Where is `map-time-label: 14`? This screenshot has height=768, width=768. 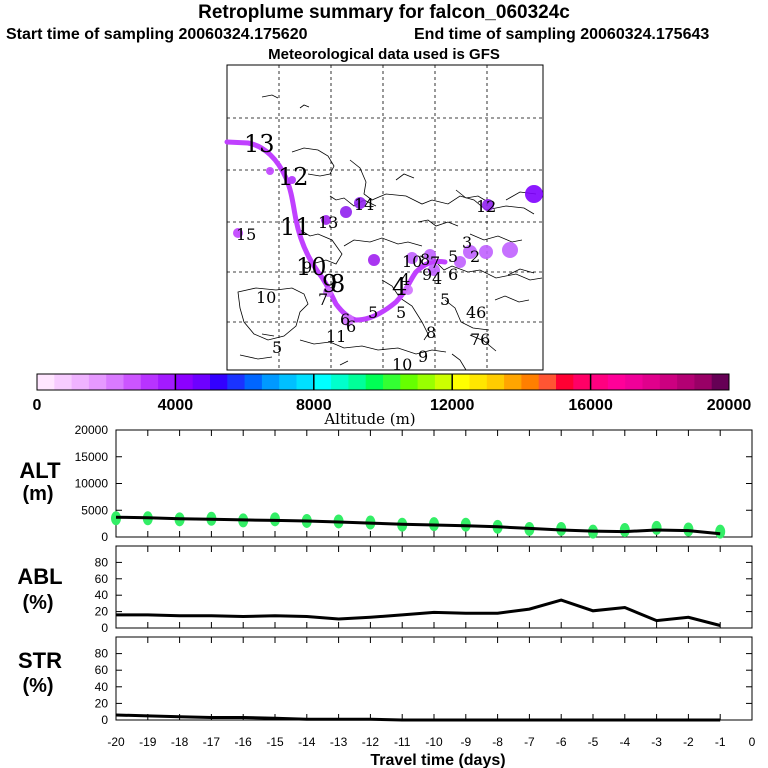
map-time-label: 14 is located at coordinates (364, 204).